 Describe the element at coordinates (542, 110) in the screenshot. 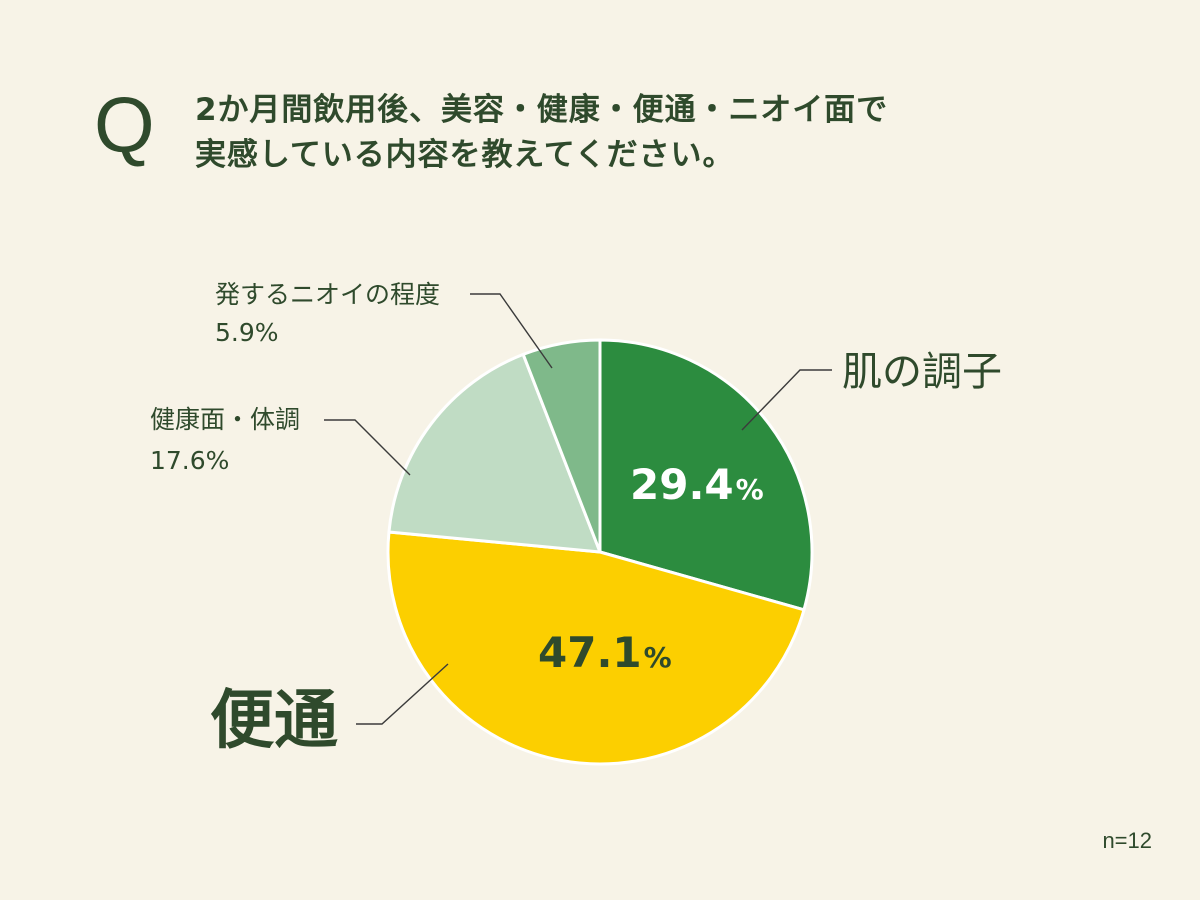

I see `question-line-1: 2か月間飲用後、美容・健康・便通・ニオイ面で` at that location.